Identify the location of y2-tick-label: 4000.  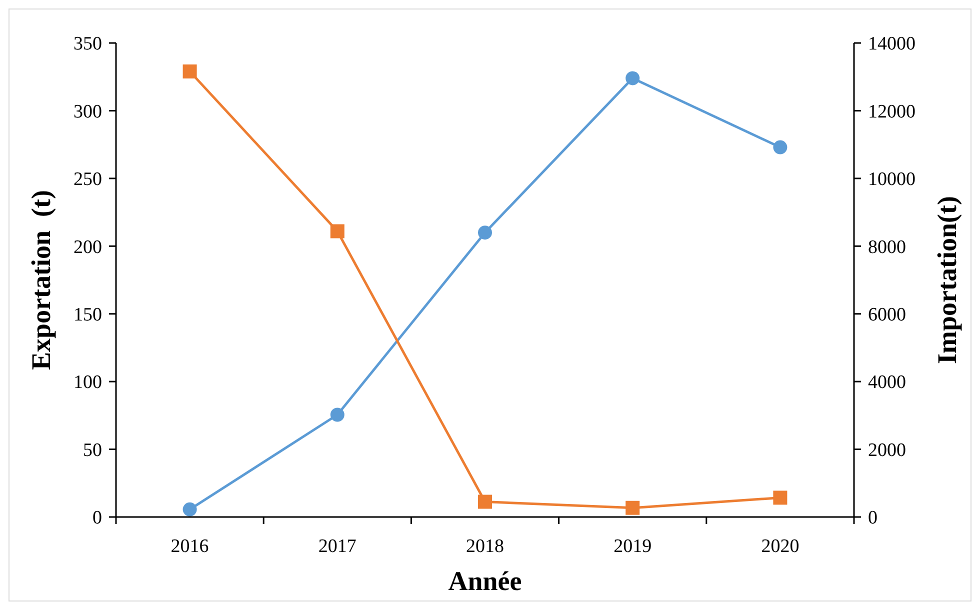
(887, 383).